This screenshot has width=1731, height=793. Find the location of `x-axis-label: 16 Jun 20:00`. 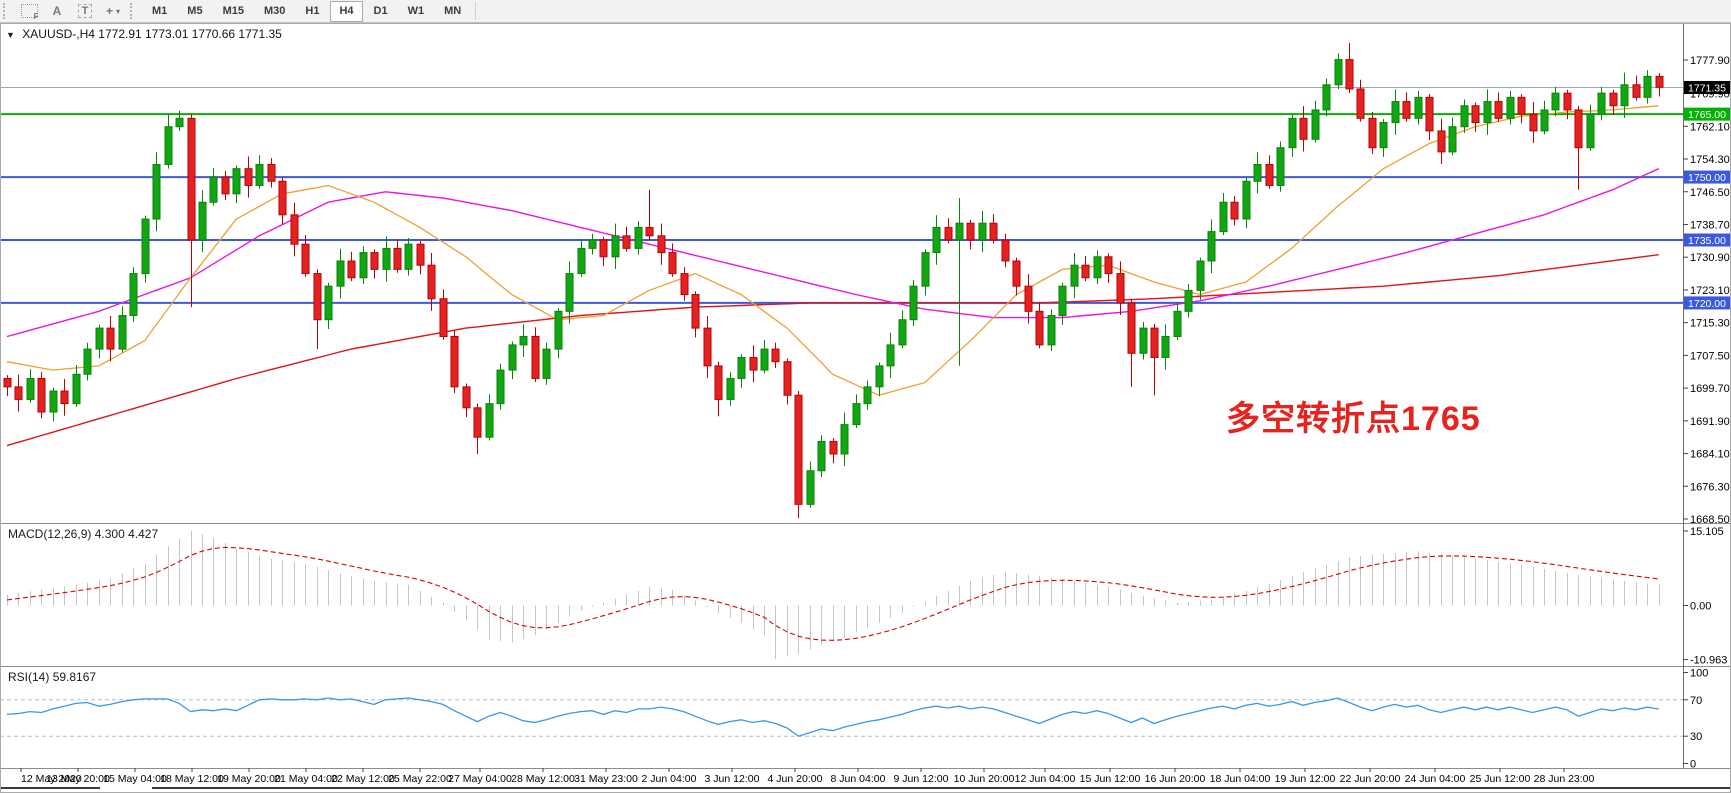

x-axis-label: 16 Jun 20:00 is located at coordinates (1175, 779).